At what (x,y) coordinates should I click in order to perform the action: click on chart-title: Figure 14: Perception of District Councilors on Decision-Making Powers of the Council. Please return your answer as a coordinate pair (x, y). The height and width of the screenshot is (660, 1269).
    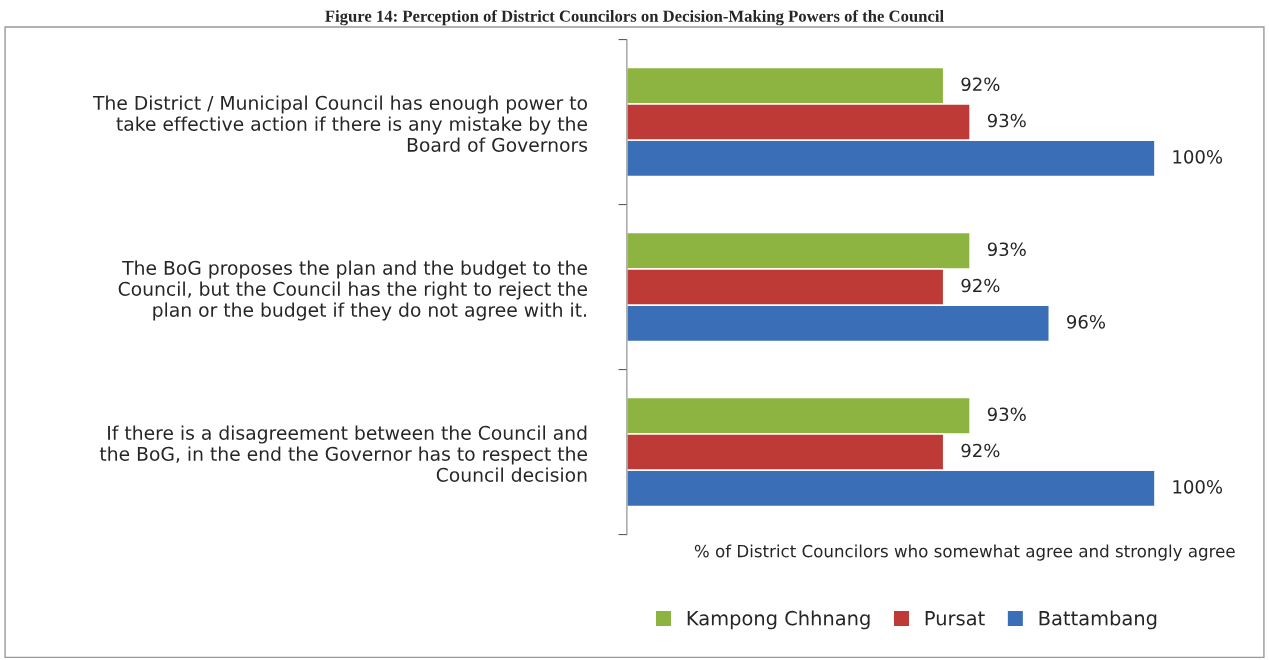
    Looking at the image, I should click on (634, 17).